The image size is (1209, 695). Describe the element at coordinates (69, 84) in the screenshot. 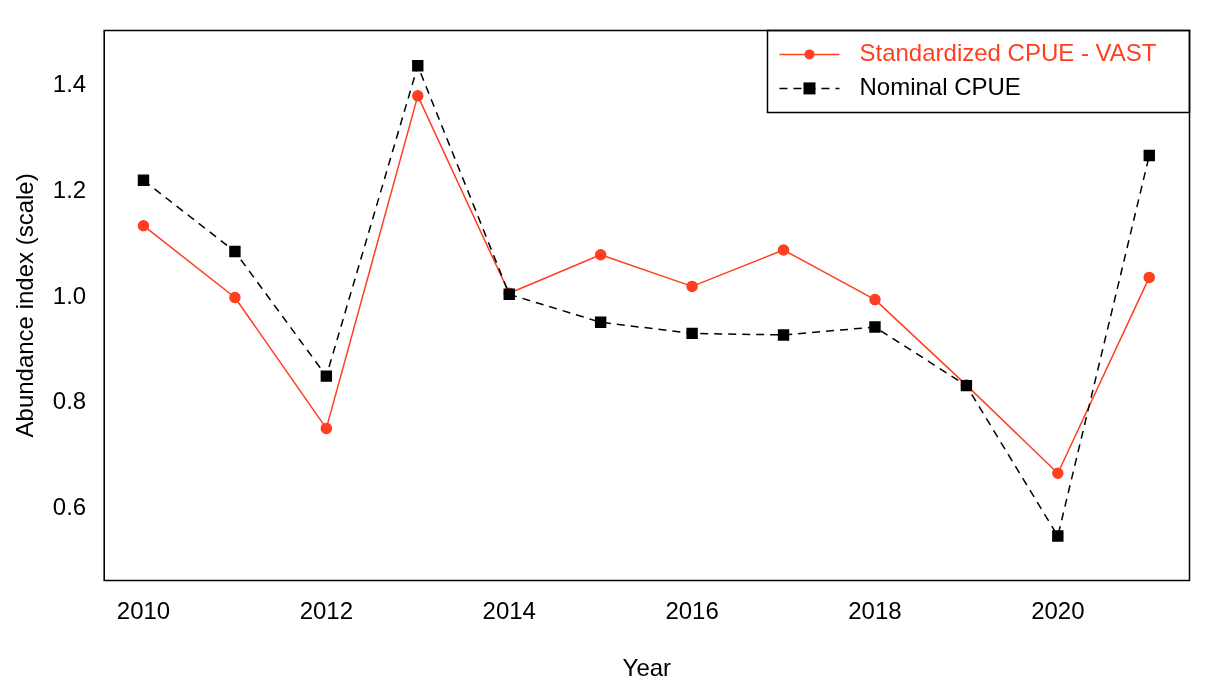

I see `y-tick-label: 1.4` at that location.